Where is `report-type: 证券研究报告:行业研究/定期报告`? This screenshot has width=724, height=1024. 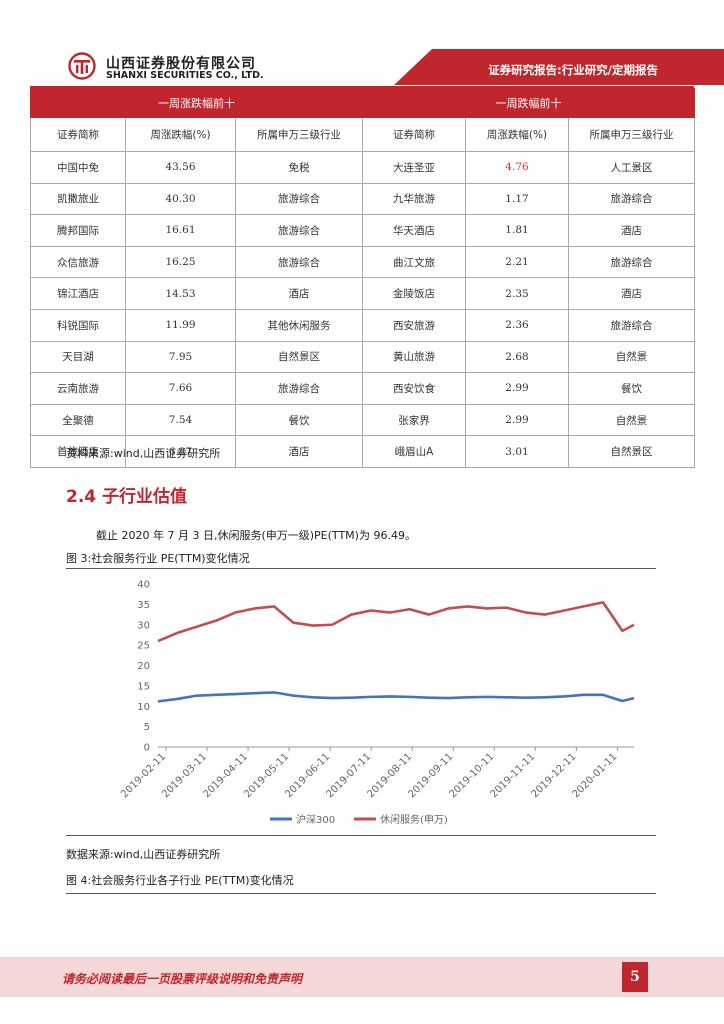 report-type: 证券研究报告:行业研究/定期报告 is located at coordinates (573, 70).